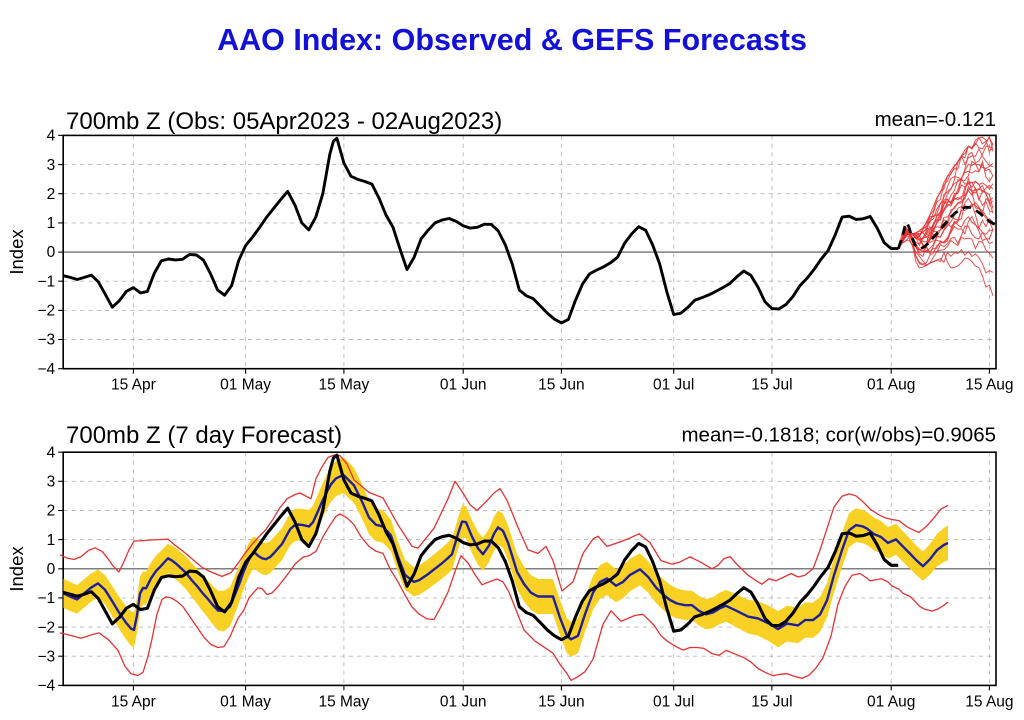  I want to click on svg-text:AAO Index: Observed & GEFS For: AAO Index: Observed & GEFS Forecasts, so click(512, 40).